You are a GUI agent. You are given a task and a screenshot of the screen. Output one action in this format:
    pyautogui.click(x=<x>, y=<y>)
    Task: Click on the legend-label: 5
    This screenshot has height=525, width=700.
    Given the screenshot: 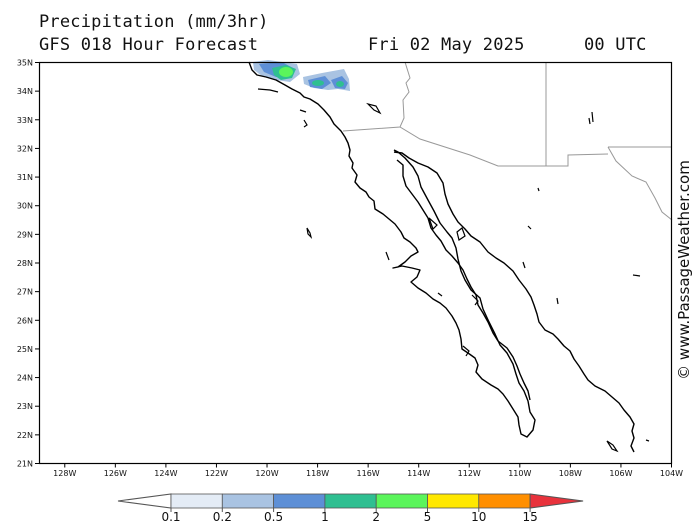 What is the action you would take?
    pyautogui.click(x=428, y=517)
    